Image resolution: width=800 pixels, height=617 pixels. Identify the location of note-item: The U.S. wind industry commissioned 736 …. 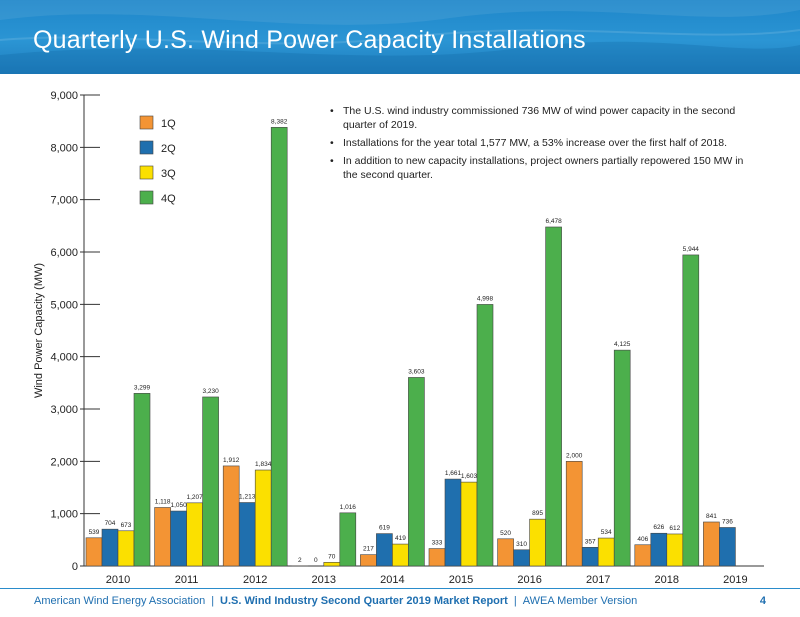
(538, 118).